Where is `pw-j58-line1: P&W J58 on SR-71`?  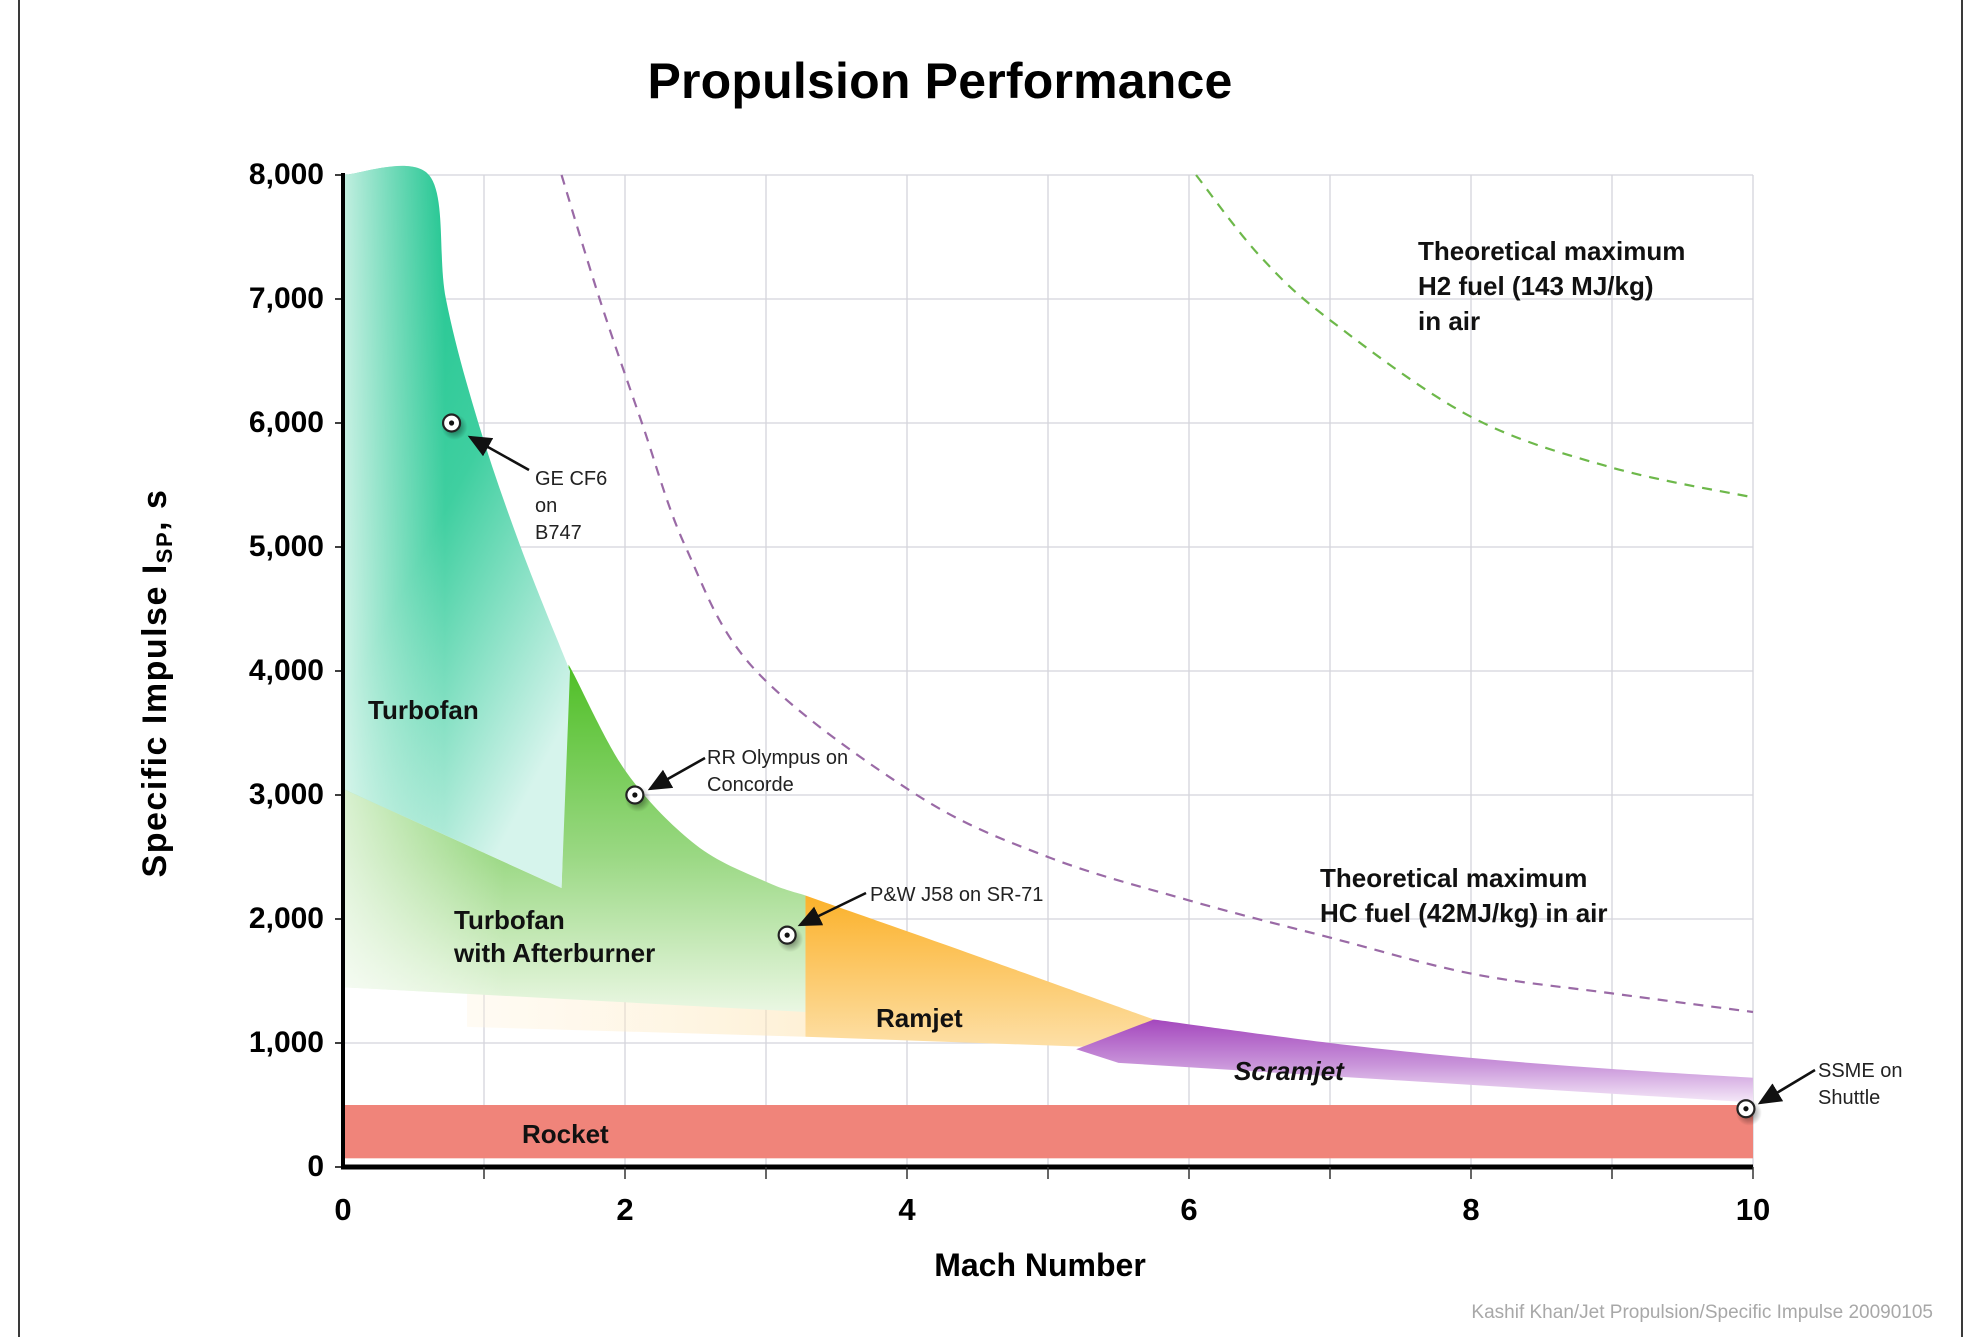
pw-j58-line1: P&W J58 on SR-71 is located at coordinates (957, 895).